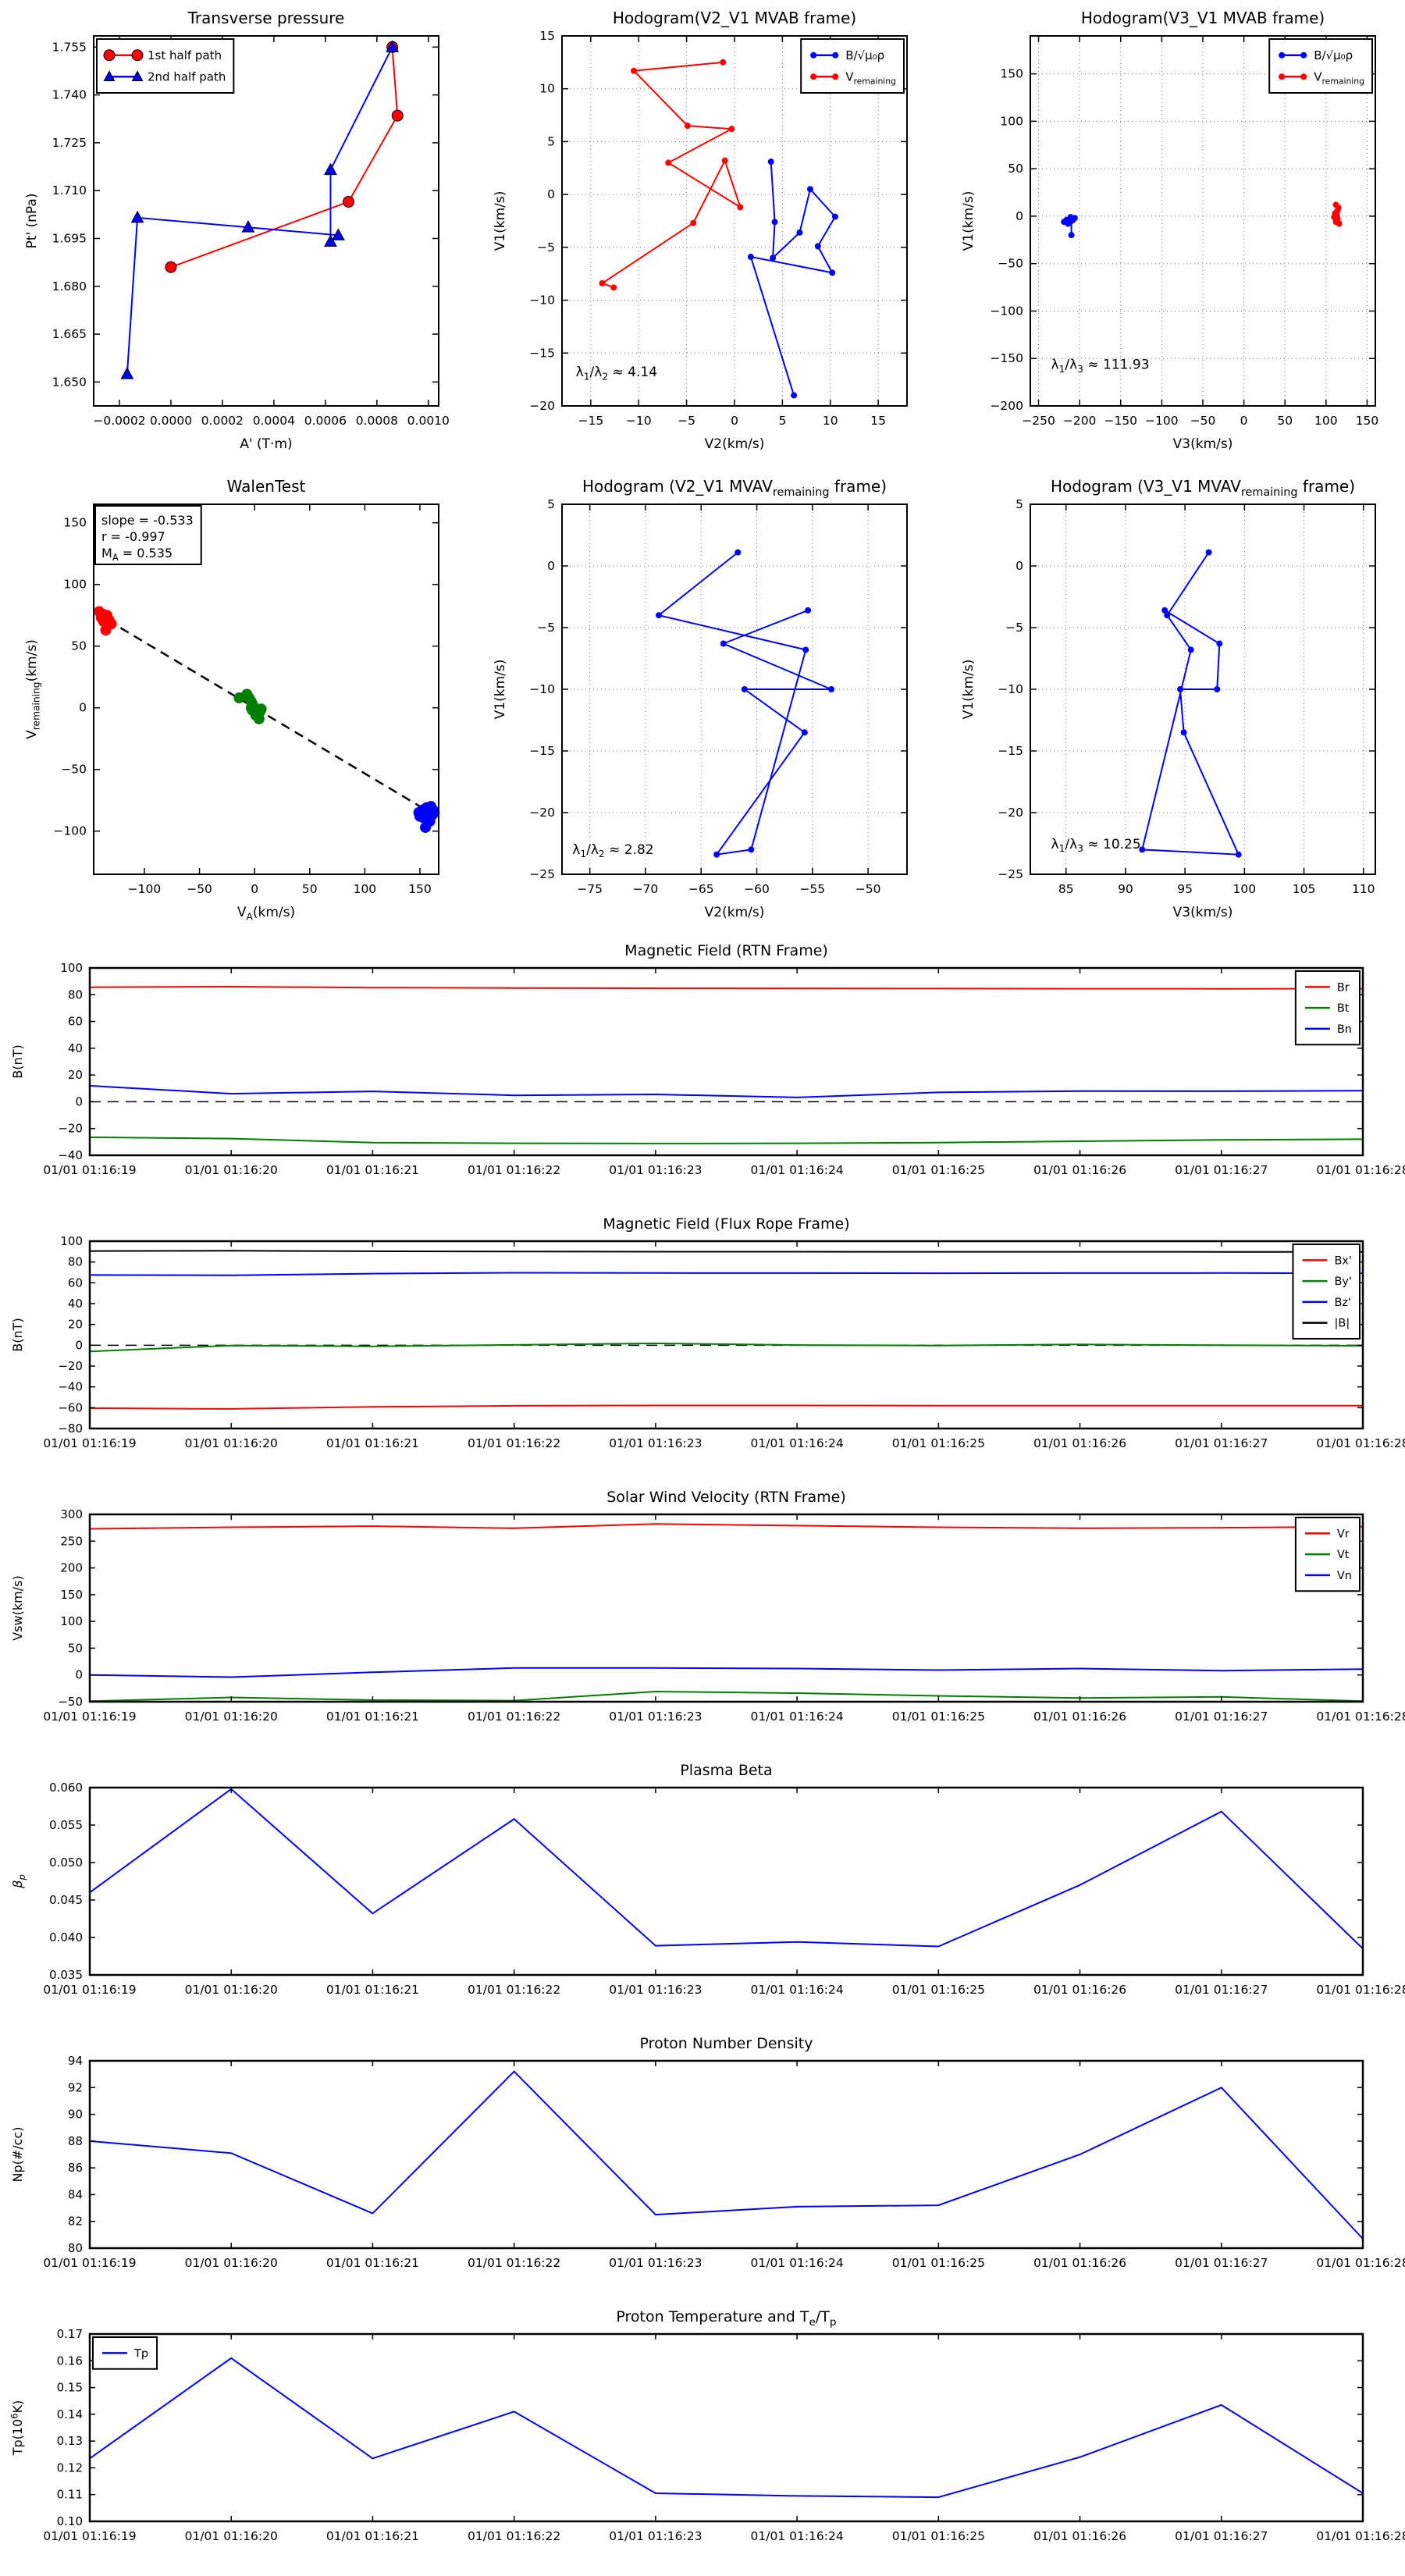 Image resolution: width=1405 pixels, height=2576 pixels. Describe the element at coordinates (1244, 421) in the screenshot. I see `x-tick-label: 0` at that location.